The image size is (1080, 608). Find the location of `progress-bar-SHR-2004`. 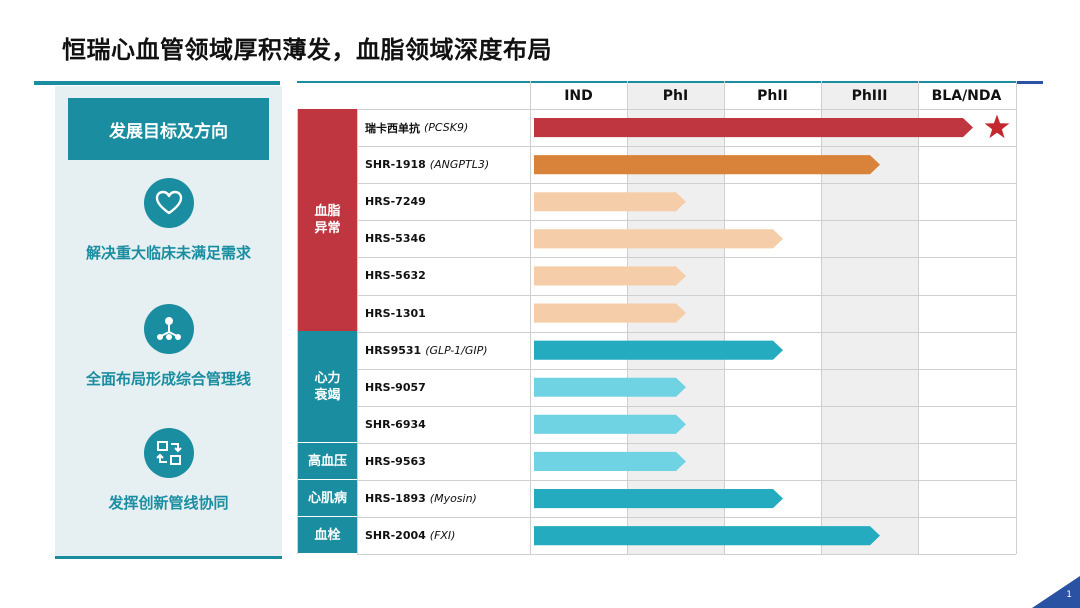

progress-bar-SHR-2004 is located at coordinates (707, 536).